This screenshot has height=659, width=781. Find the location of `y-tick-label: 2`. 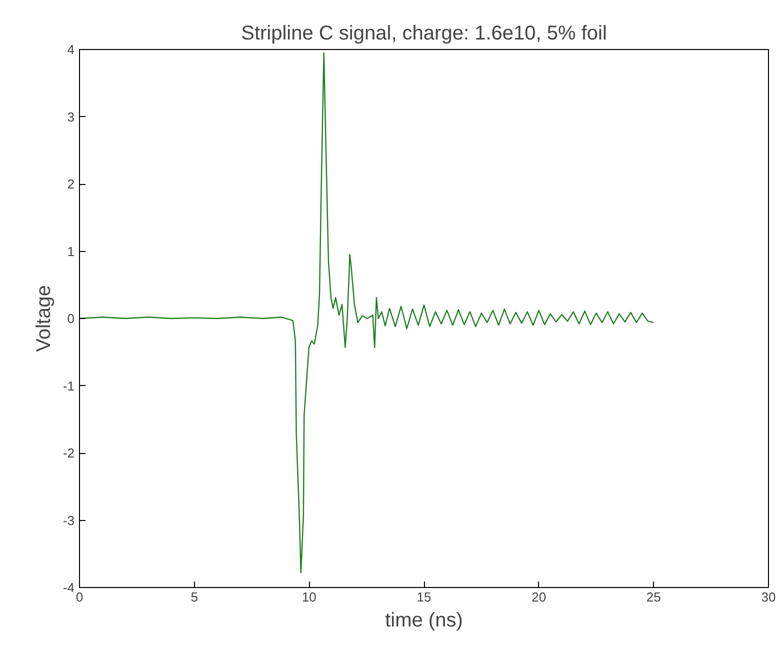

y-tick-label: 2 is located at coordinates (71, 184).